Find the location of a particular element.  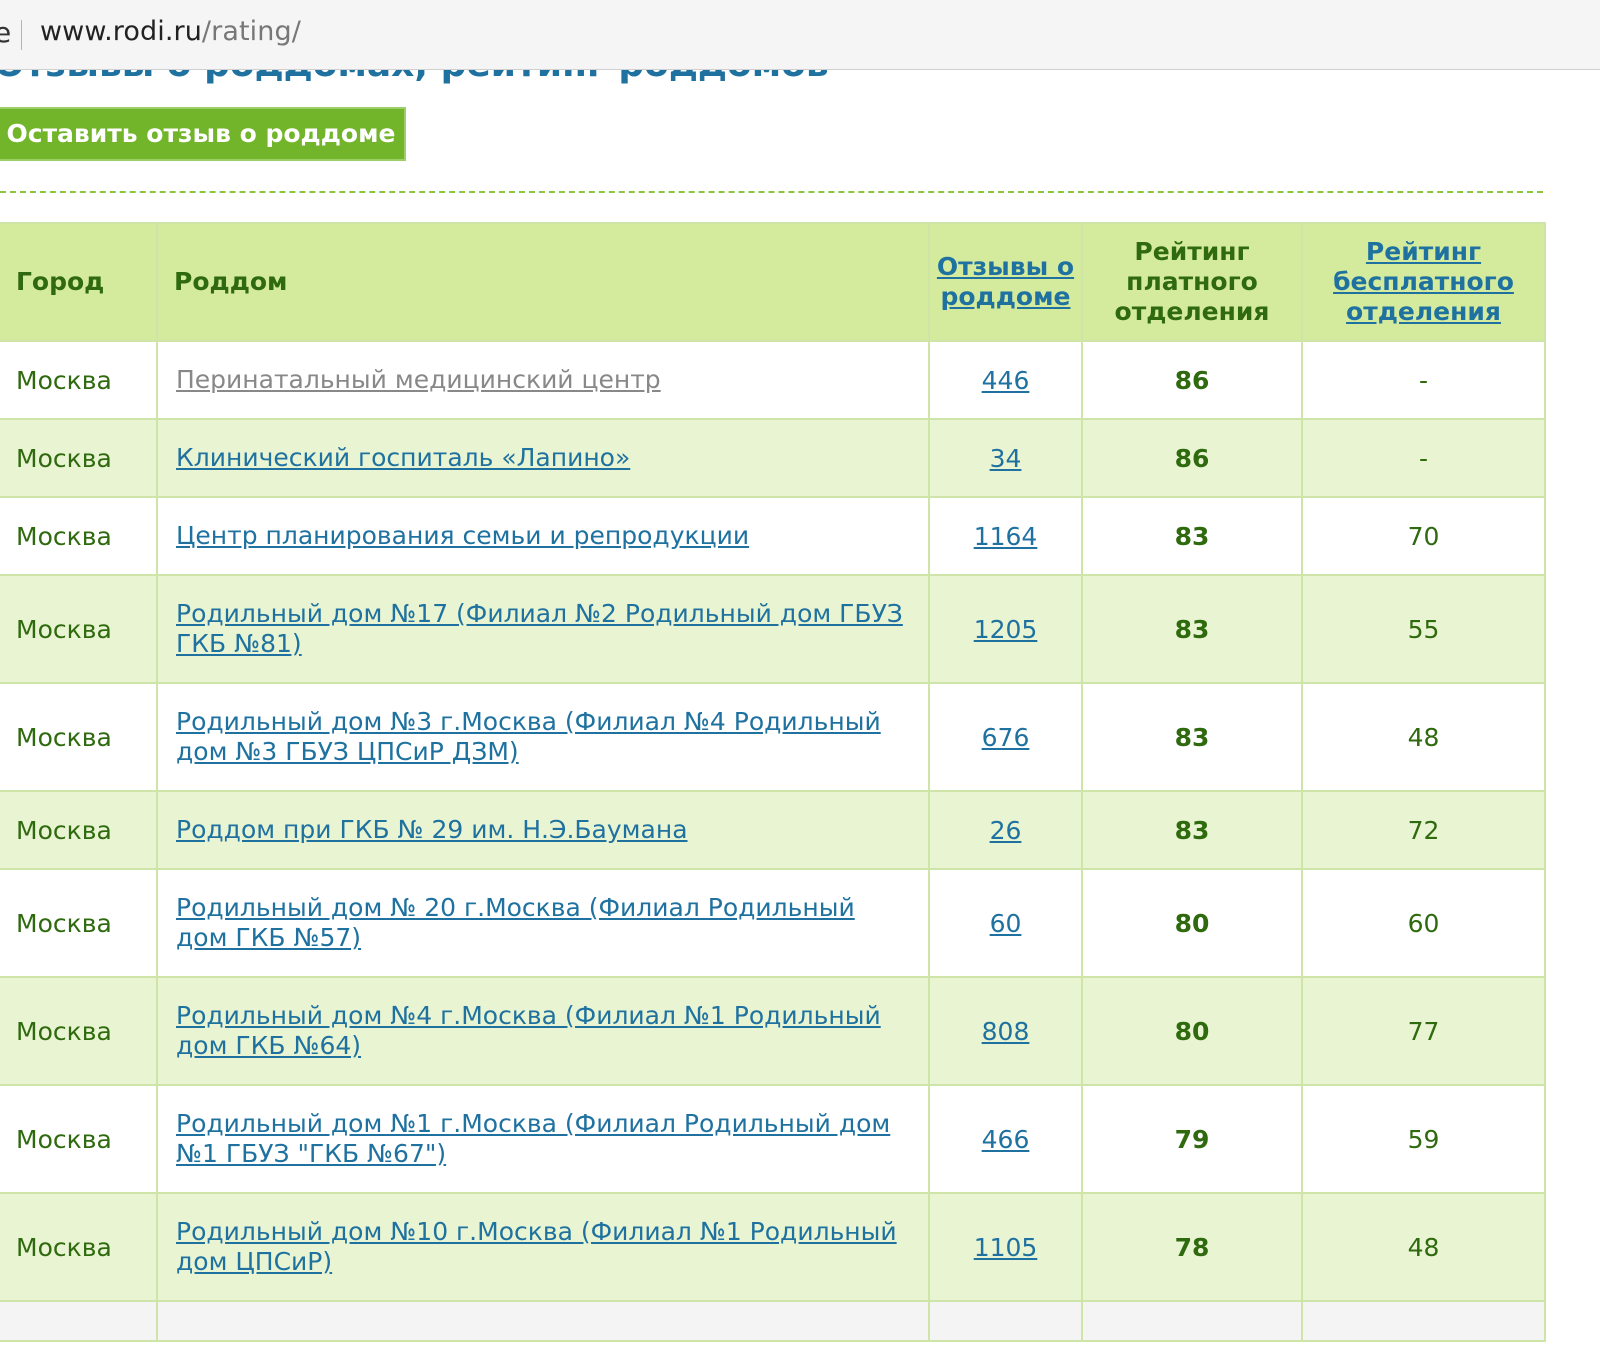

reviews-count-link: 676 is located at coordinates (1005, 737).